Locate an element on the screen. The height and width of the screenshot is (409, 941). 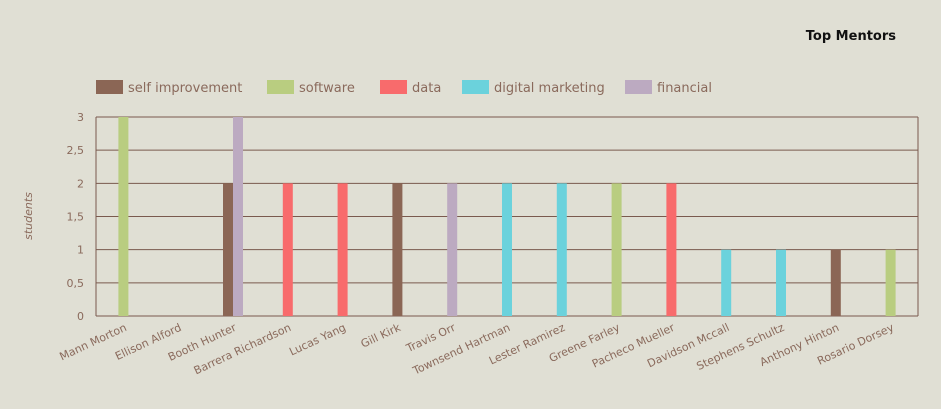
legend-label: self improvement is located at coordinates (185, 88).